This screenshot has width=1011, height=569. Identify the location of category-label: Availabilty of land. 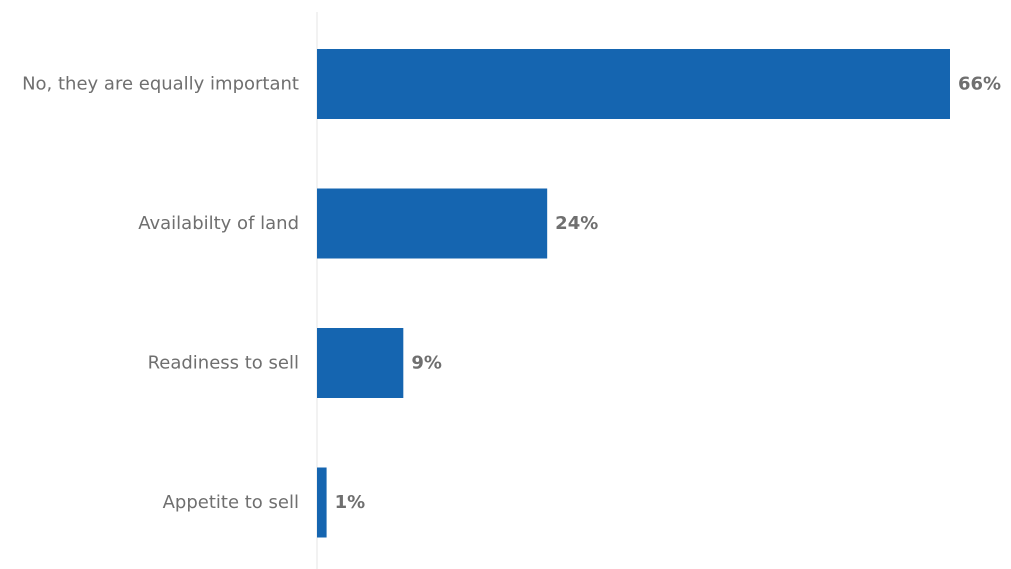
(218, 223).